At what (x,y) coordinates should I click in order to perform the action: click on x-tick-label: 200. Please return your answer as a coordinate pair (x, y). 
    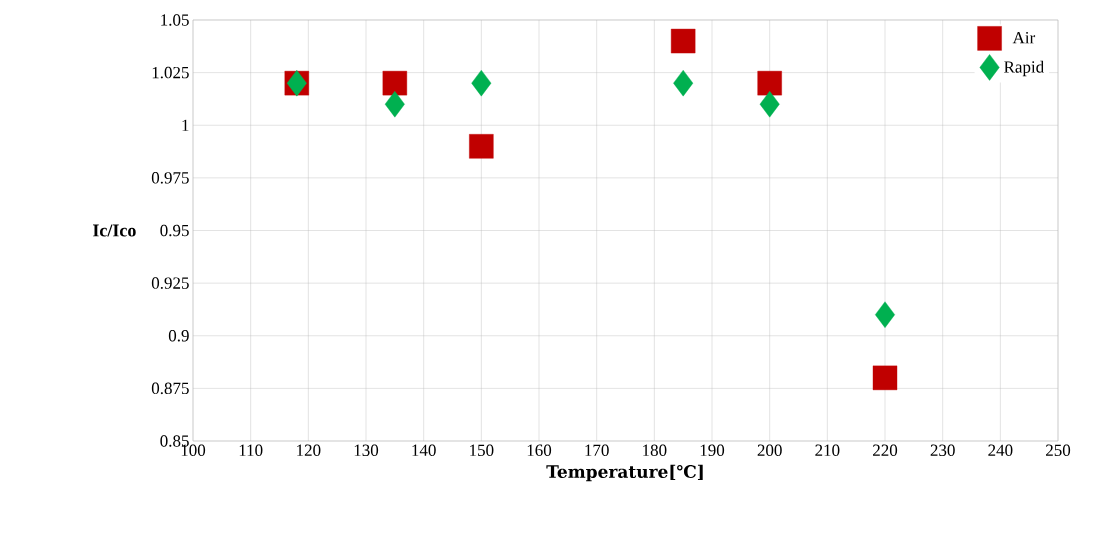
    Looking at the image, I should click on (769, 450).